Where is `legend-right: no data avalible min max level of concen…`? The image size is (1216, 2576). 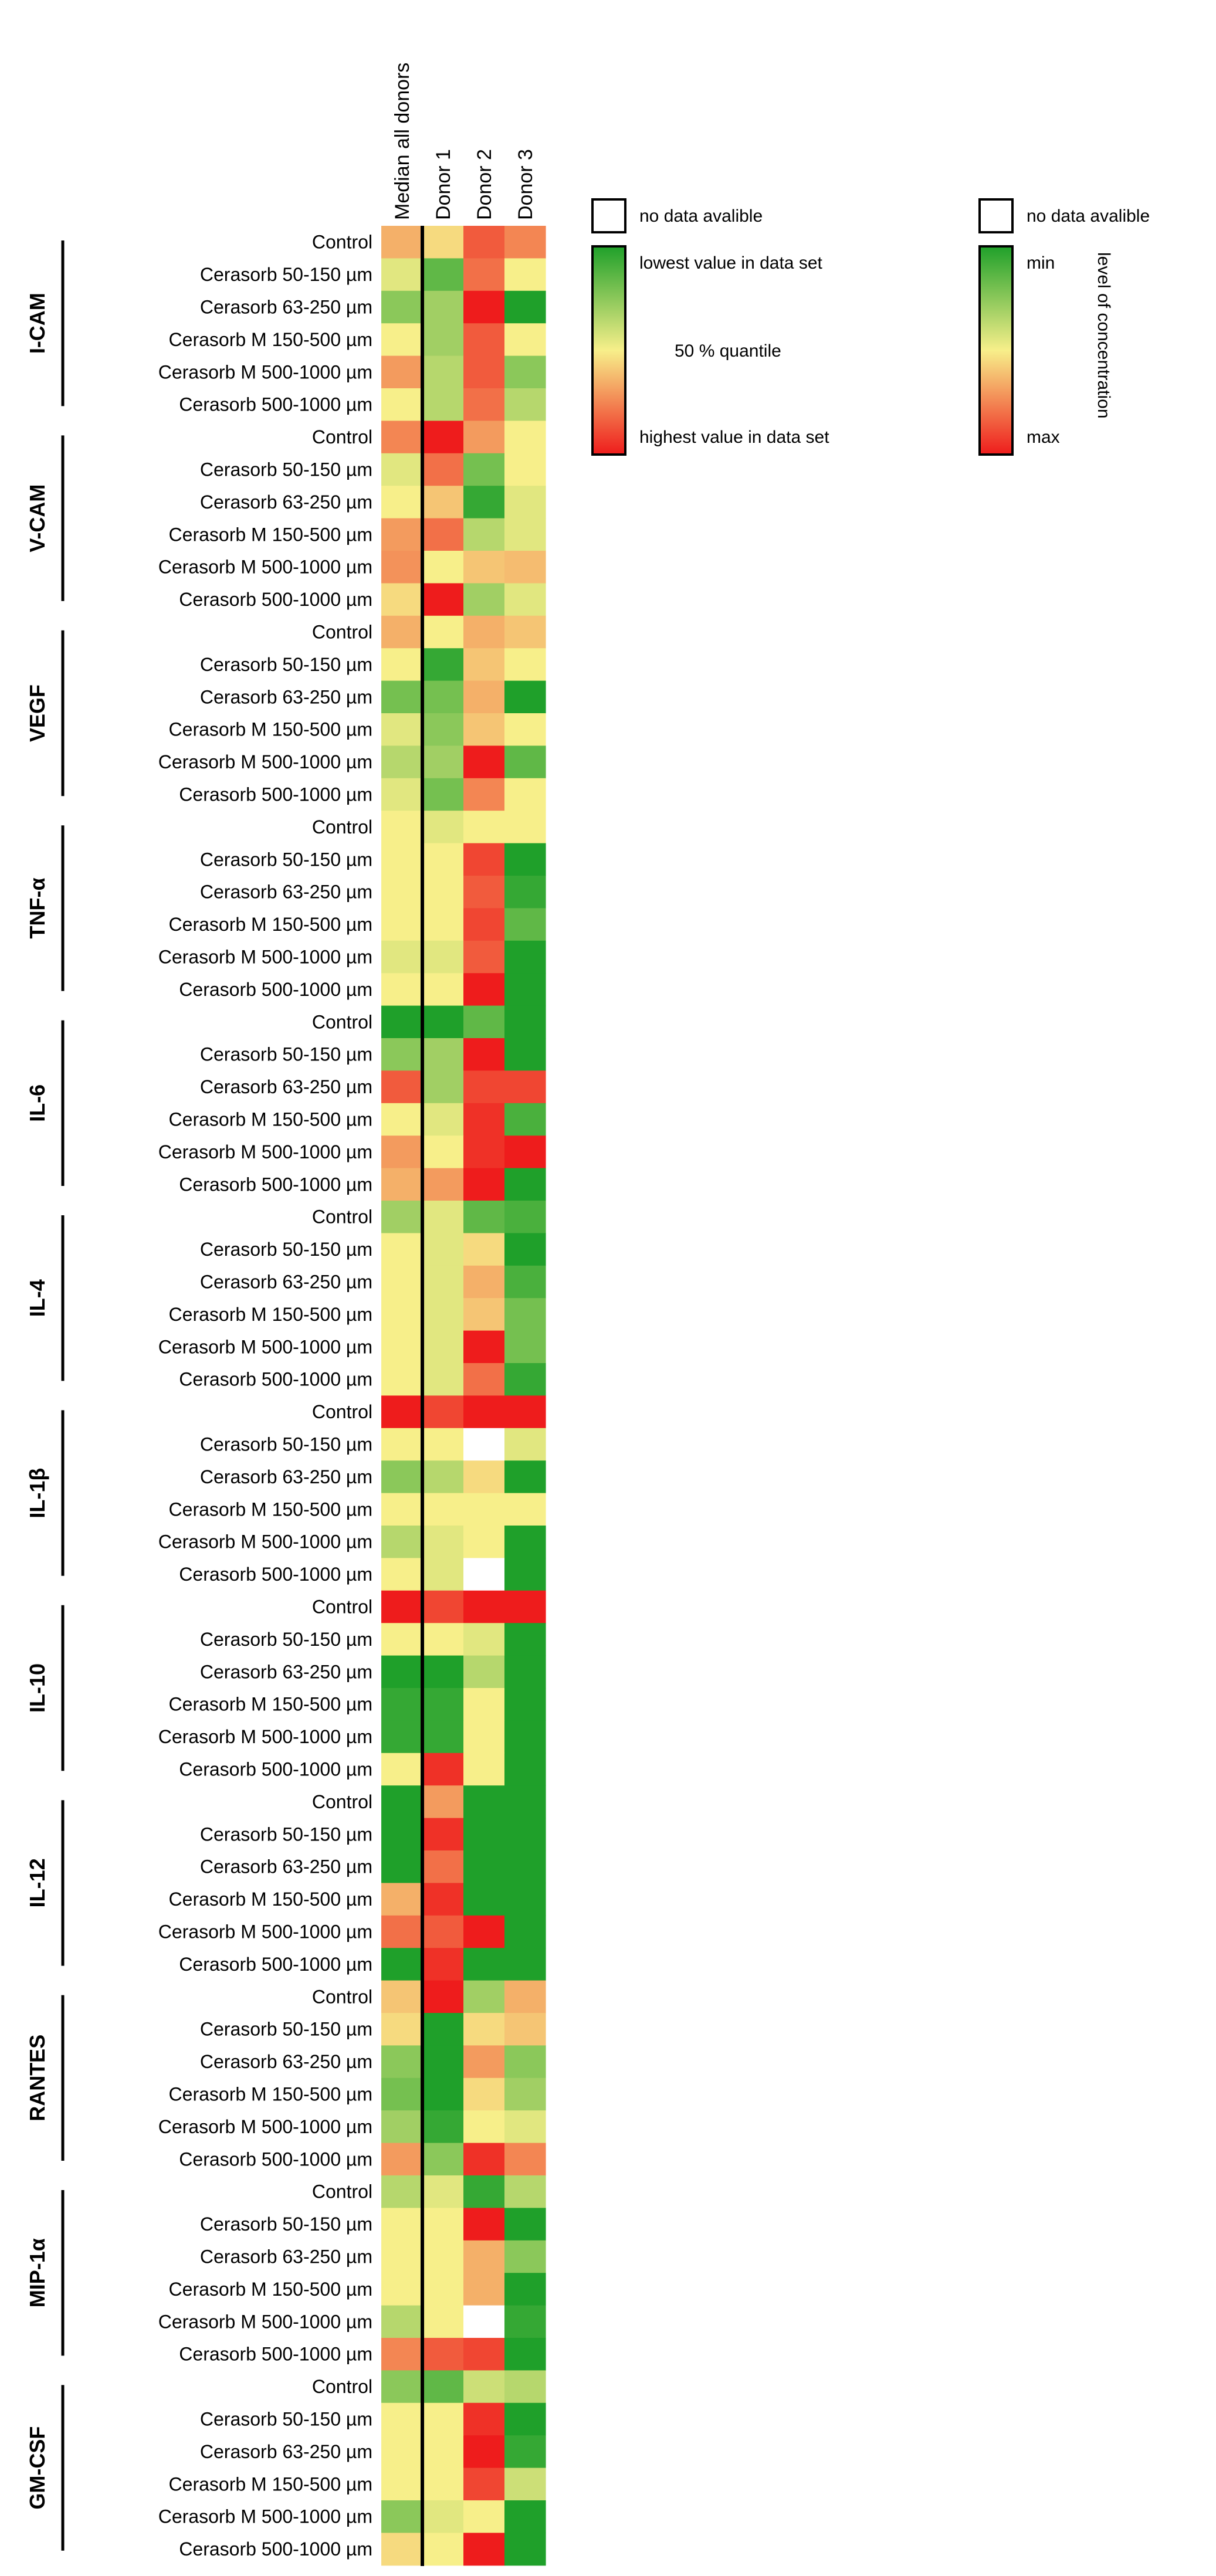
legend-right: no data avalible min max level of concen… is located at coordinates (1064, 327).